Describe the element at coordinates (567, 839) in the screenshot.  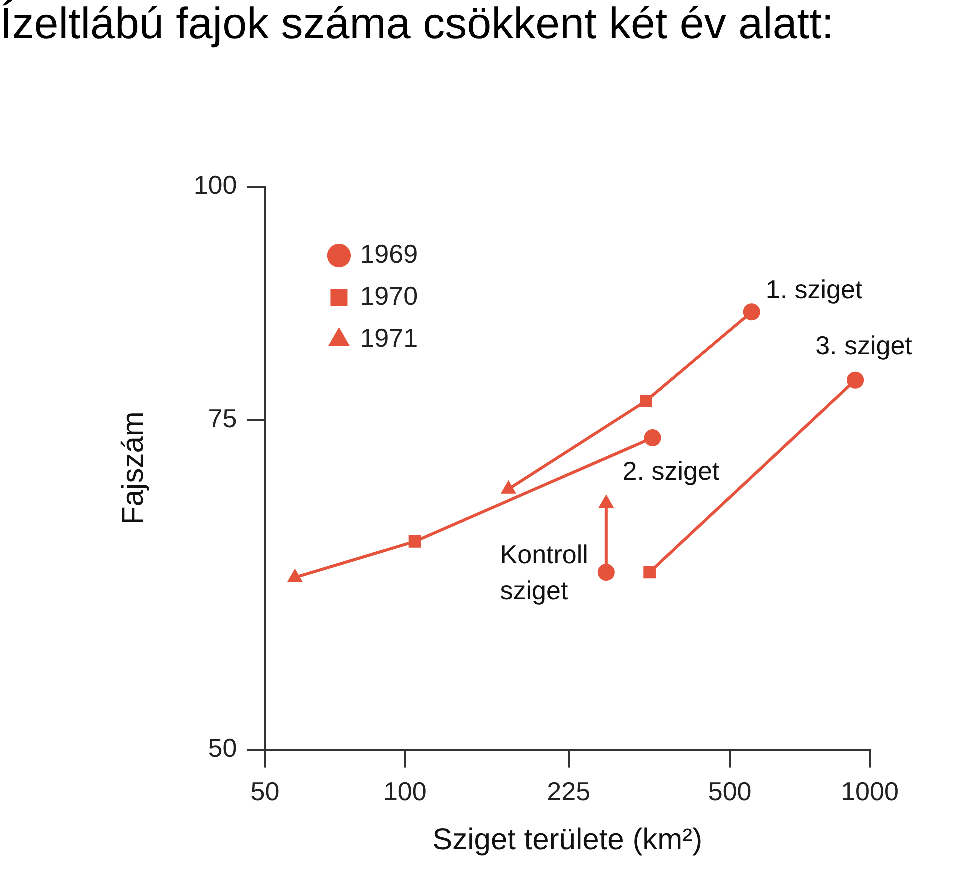
I see `x-axis-title: Sziget területe (km²)` at that location.